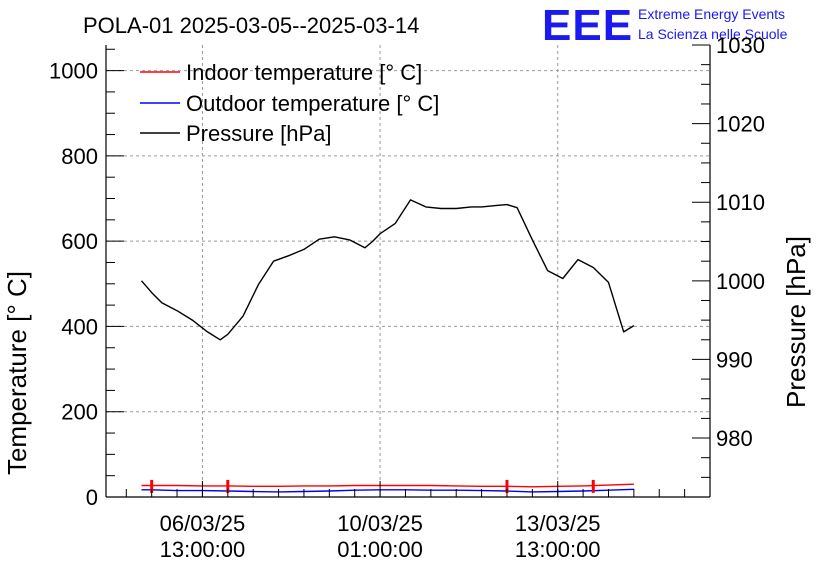 This screenshot has height=572, width=836. I want to click on logo-line-1: Extreme Energy Events, so click(711, 14).